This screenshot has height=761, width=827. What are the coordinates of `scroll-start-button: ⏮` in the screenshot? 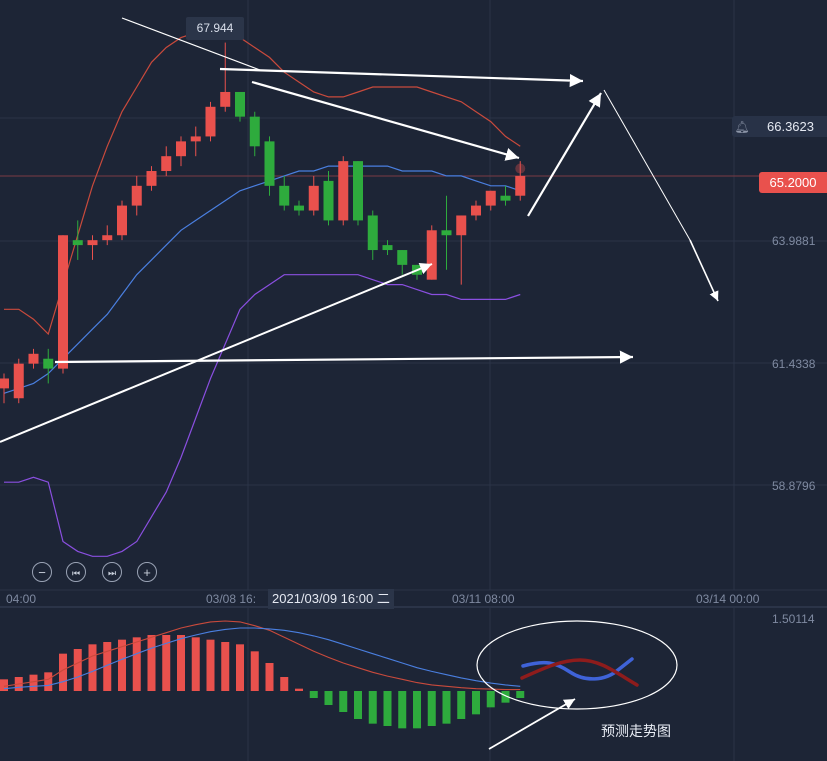 It's located at (76, 572).